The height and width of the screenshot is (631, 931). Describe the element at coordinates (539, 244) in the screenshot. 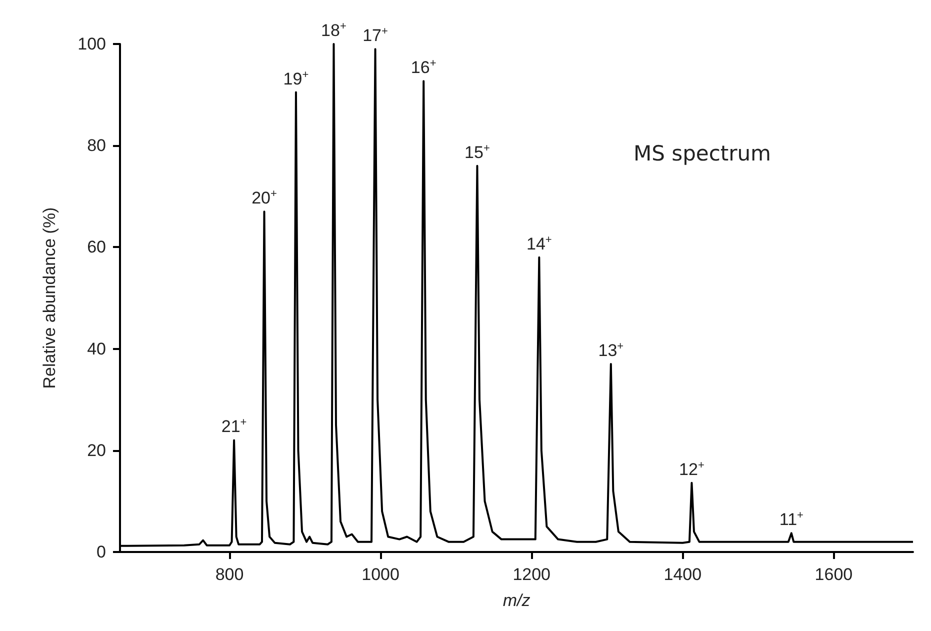

I see `annotation: 14+` at that location.